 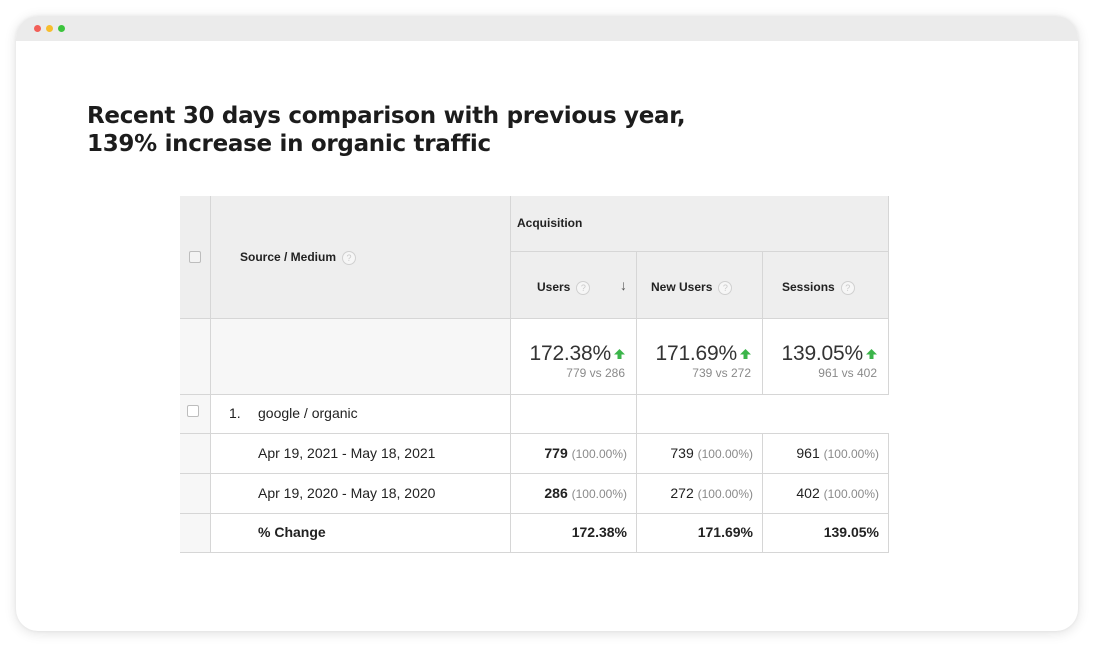 What do you see at coordinates (599, 532) in the screenshot?
I see `change-users: 172.38%` at bounding box center [599, 532].